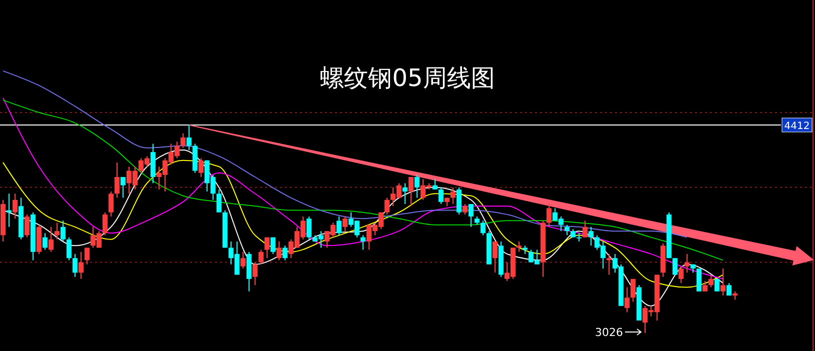 The height and width of the screenshot is (351, 815). Describe the element at coordinates (407, 78) in the screenshot. I see `chart-title: 螺纹钢05周线图` at that location.